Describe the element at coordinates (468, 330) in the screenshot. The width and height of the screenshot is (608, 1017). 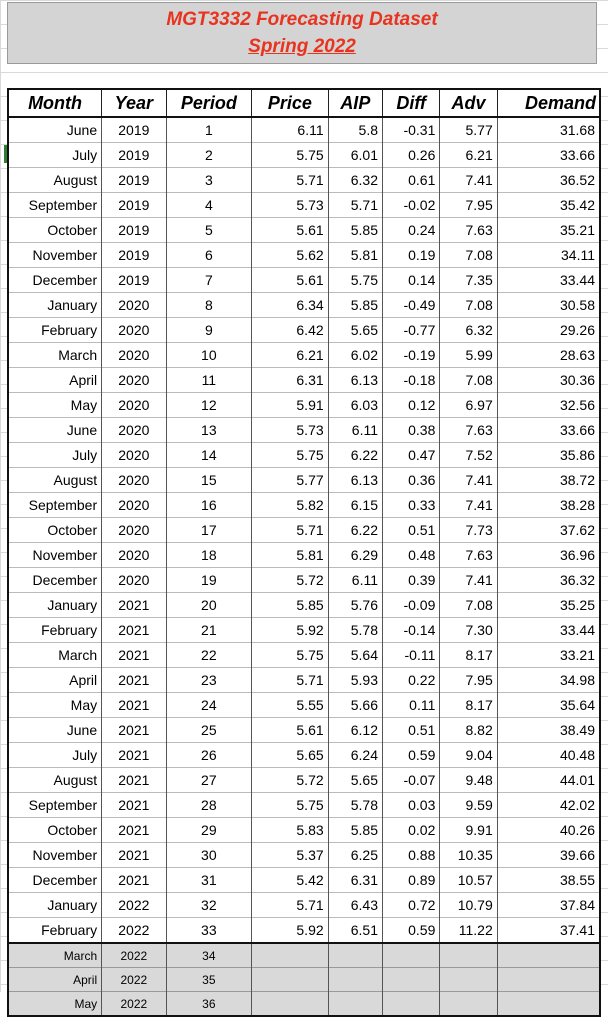
I see `cell-adv: 6.32` at that location.